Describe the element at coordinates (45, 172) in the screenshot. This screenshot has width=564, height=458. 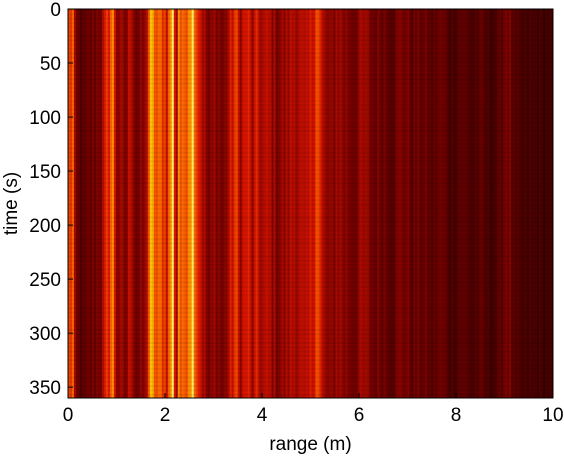
I see `y-tick-label: 150` at that location.